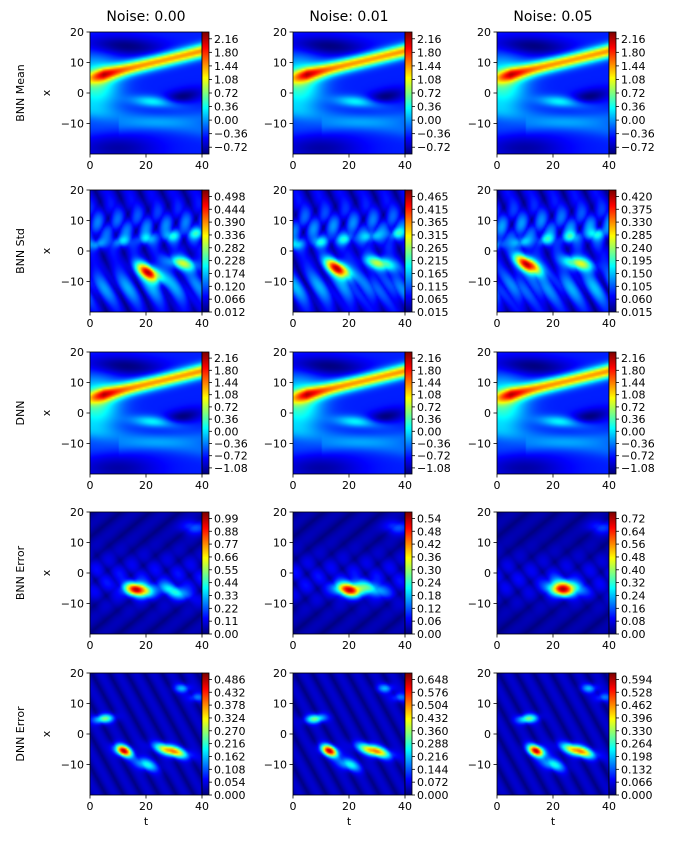  I want to click on colorbar-tick-label: 0.30, so click(429, 570).